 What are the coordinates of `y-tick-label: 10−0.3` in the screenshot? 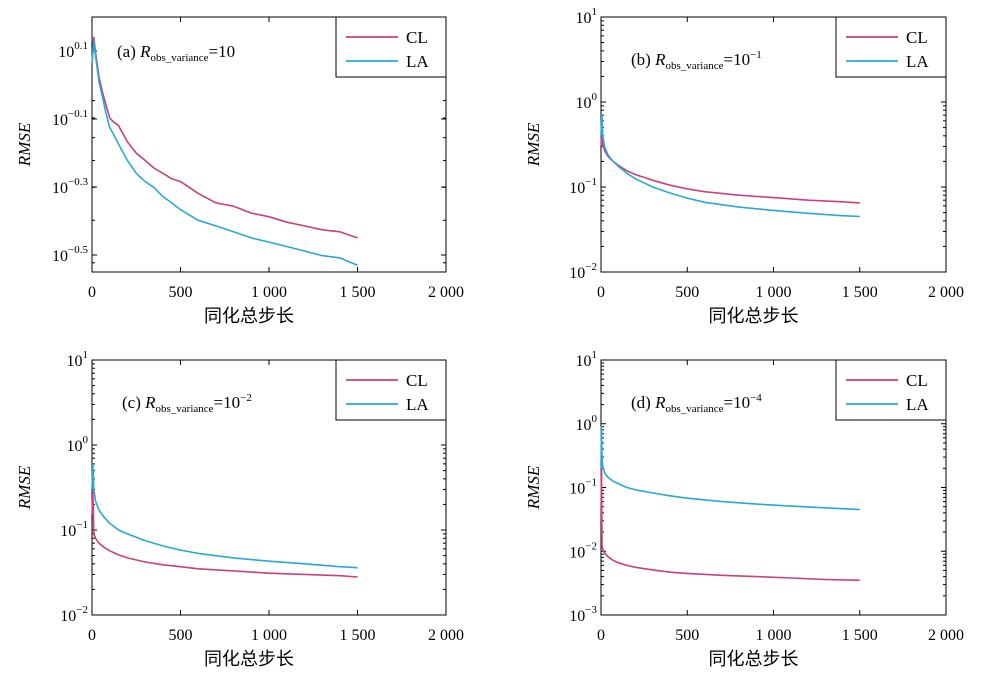 It's located at (70, 186).